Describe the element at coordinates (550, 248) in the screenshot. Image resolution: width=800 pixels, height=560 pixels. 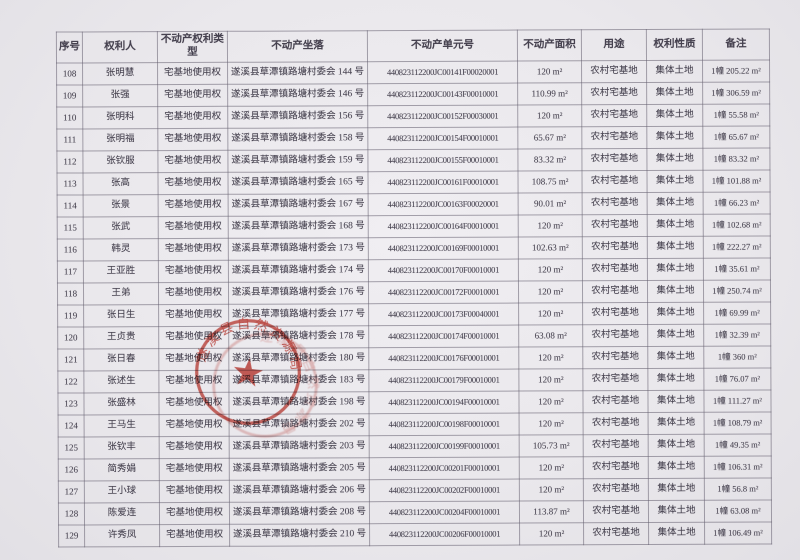
I see `cell-area: 102.63 m²` at that location.